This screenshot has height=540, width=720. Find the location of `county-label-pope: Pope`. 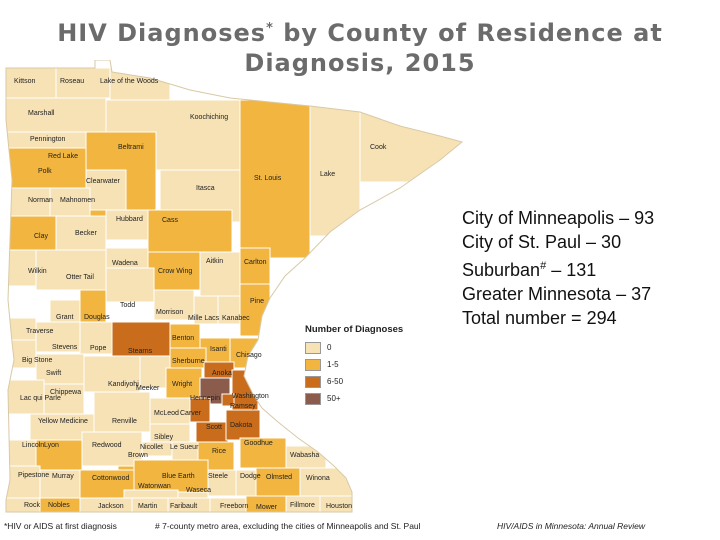

county-label-pope: Pope is located at coordinates (98, 348).